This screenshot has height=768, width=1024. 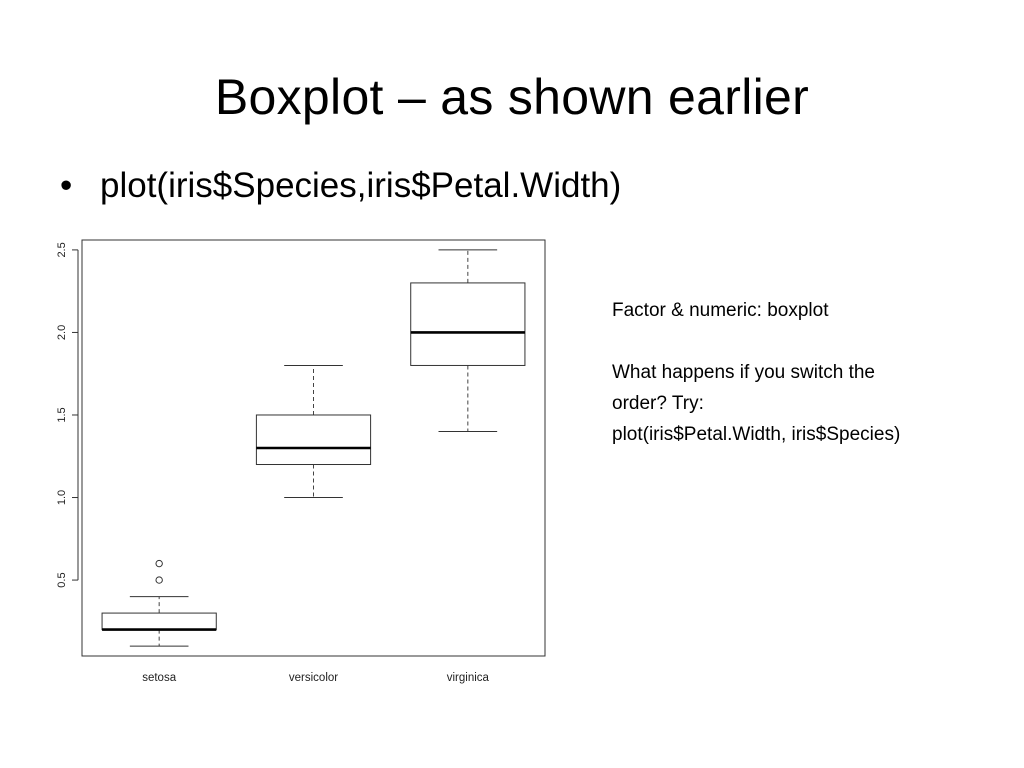 What do you see at coordinates (313, 678) in the screenshot?
I see `x-tick-label: versicolor` at bounding box center [313, 678].